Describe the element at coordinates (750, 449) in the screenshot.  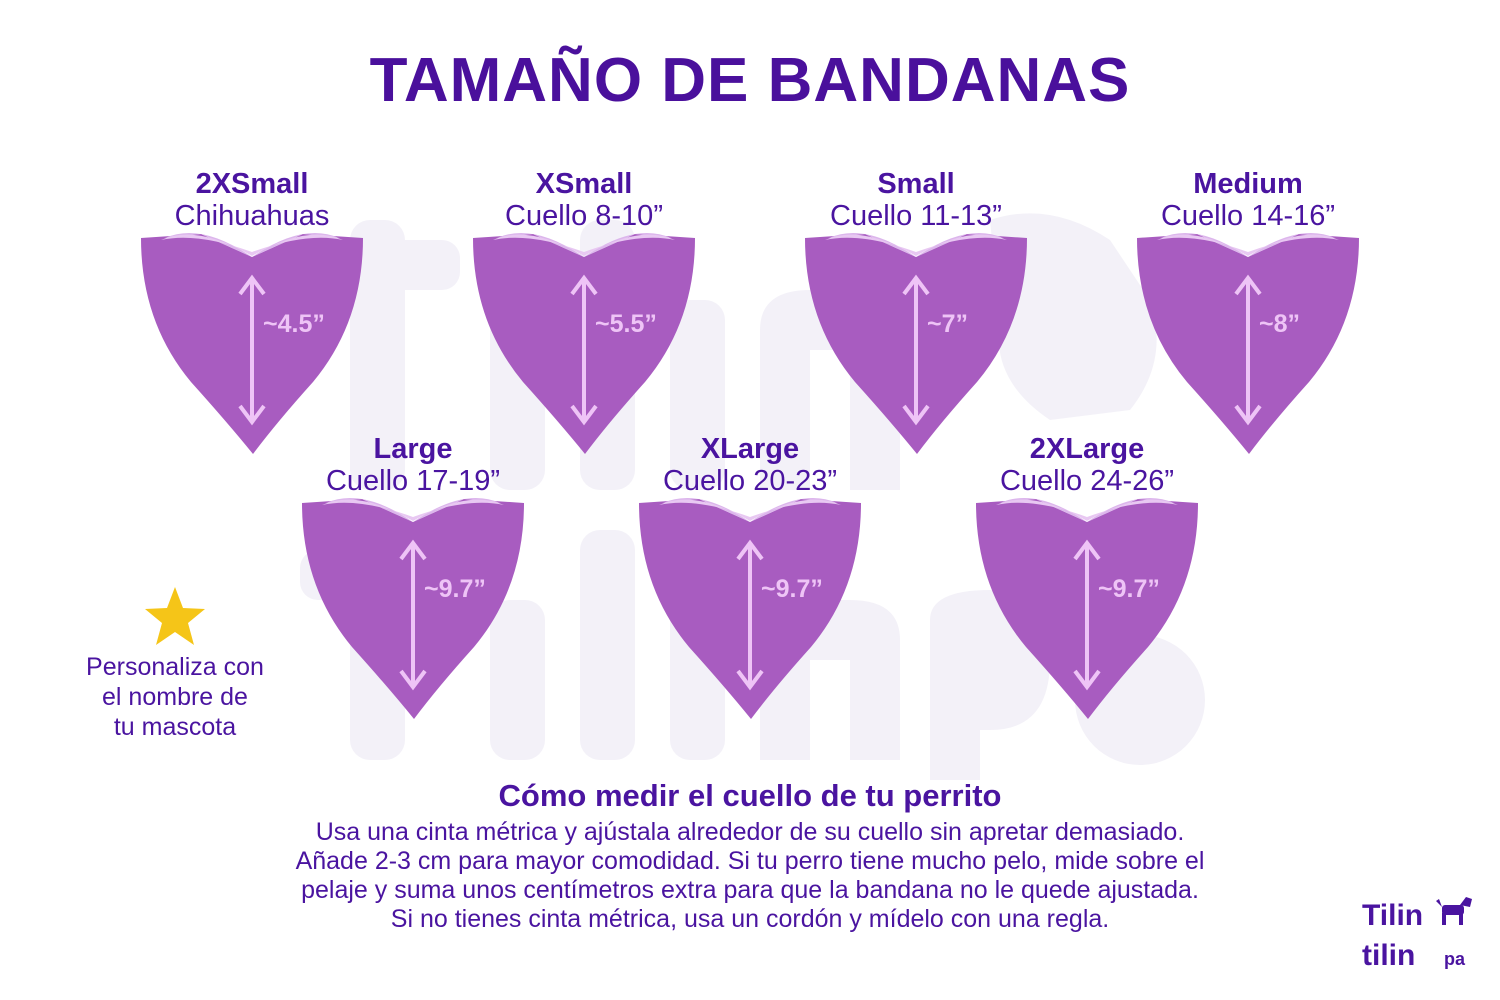
I see `size-name: XLarge` at that location.